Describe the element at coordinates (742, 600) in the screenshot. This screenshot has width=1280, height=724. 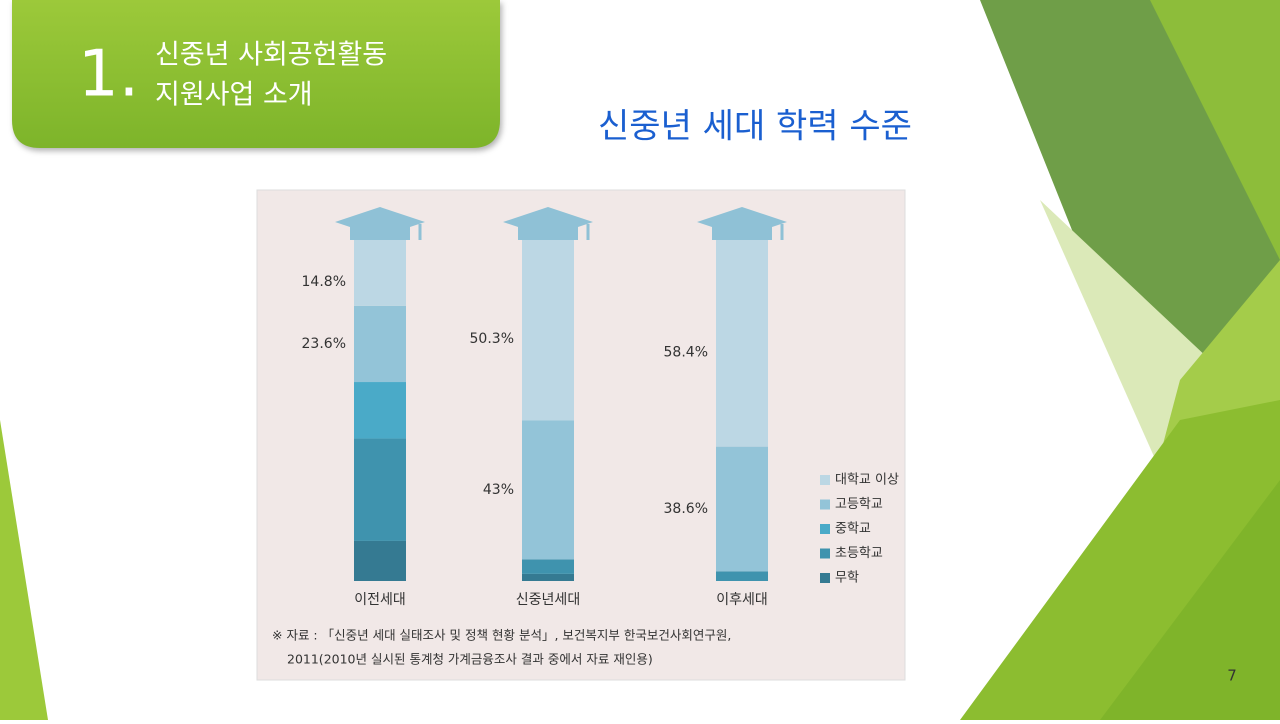
I see `x-tick-label: 이후세대` at that location.